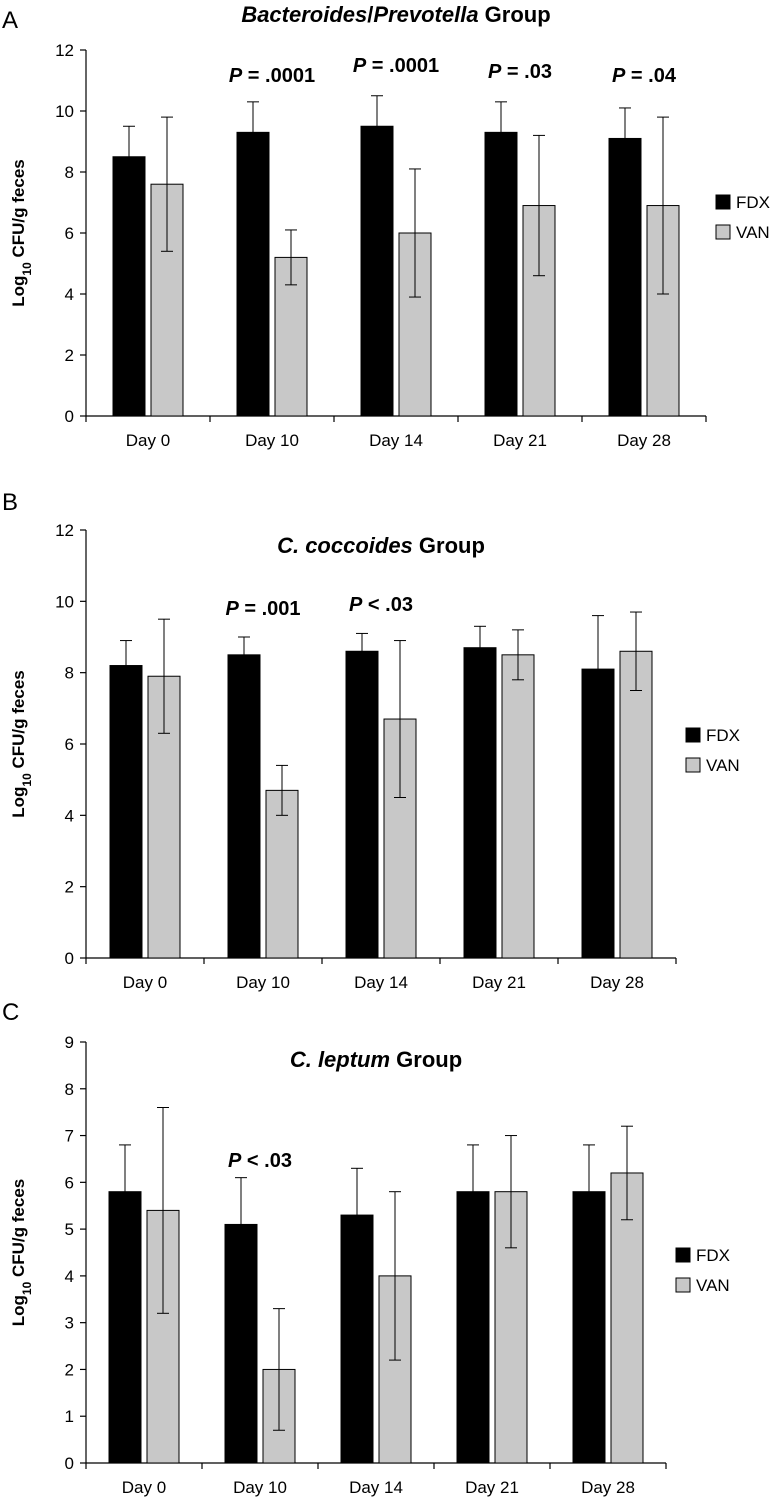 The image size is (772, 1503). I want to click on panel-letter: C, so click(10, 1012).